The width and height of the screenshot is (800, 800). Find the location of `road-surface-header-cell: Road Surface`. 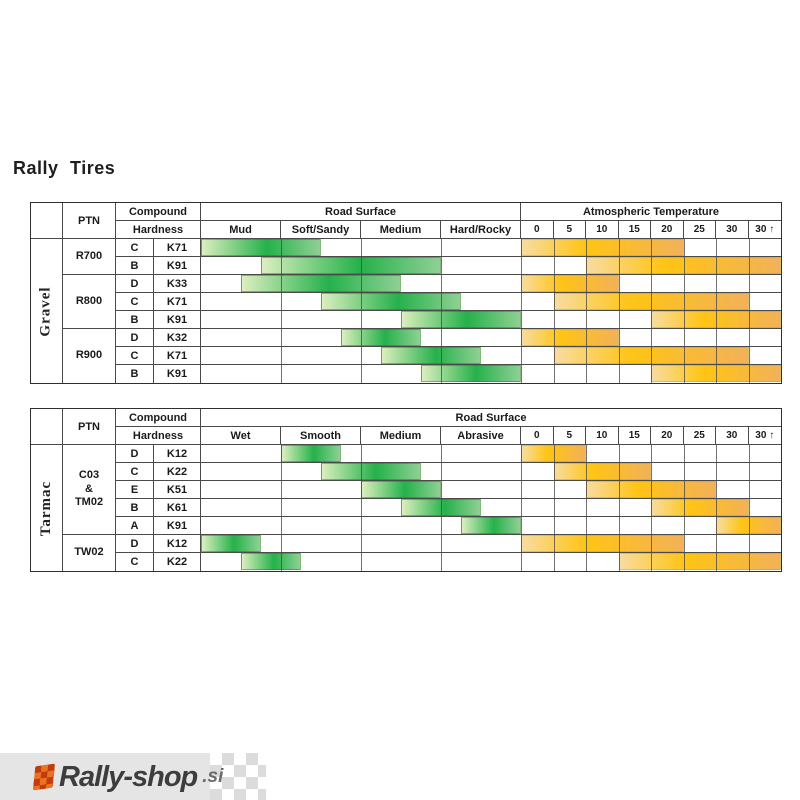

road-surface-header-cell: Road Surface is located at coordinates (491, 418).